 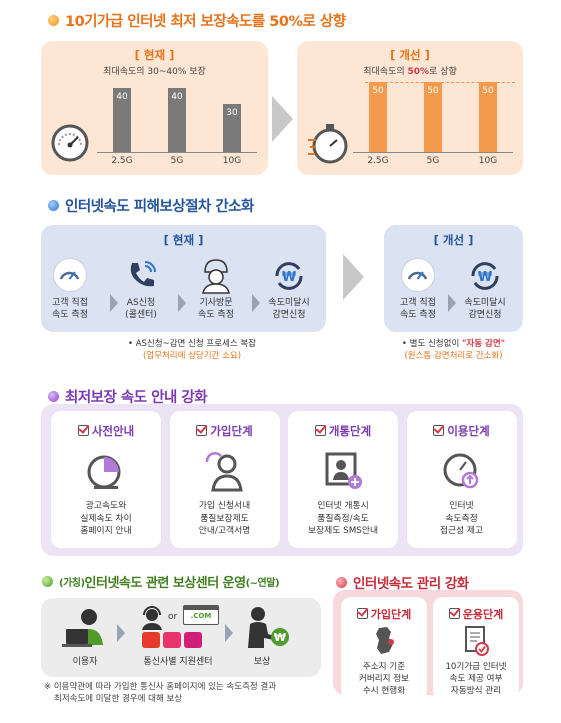 I want to click on section3-title: 최저보장 속도 안내 강화, so click(x=128, y=396).